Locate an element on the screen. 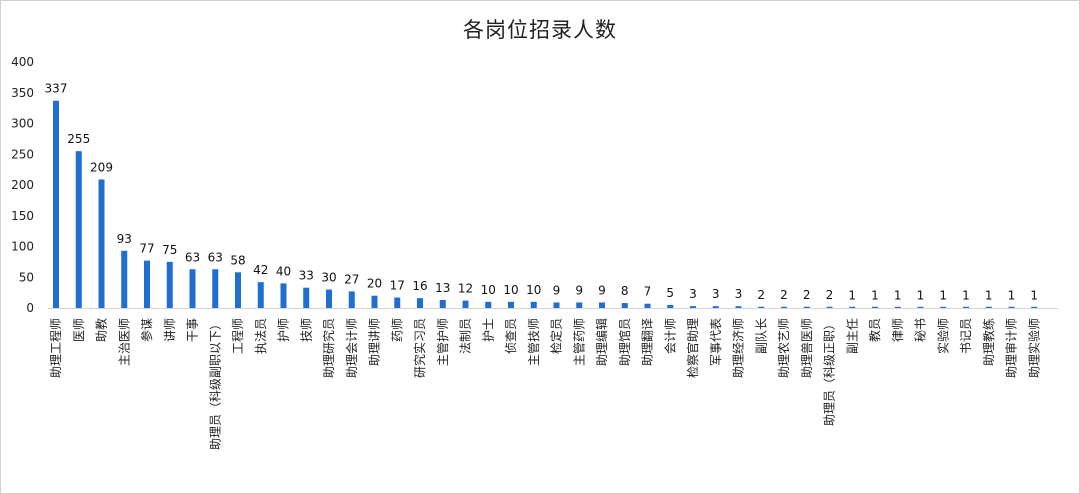 This screenshot has width=1080, height=494. y-tick-label: 100 is located at coordinates (22, 247).